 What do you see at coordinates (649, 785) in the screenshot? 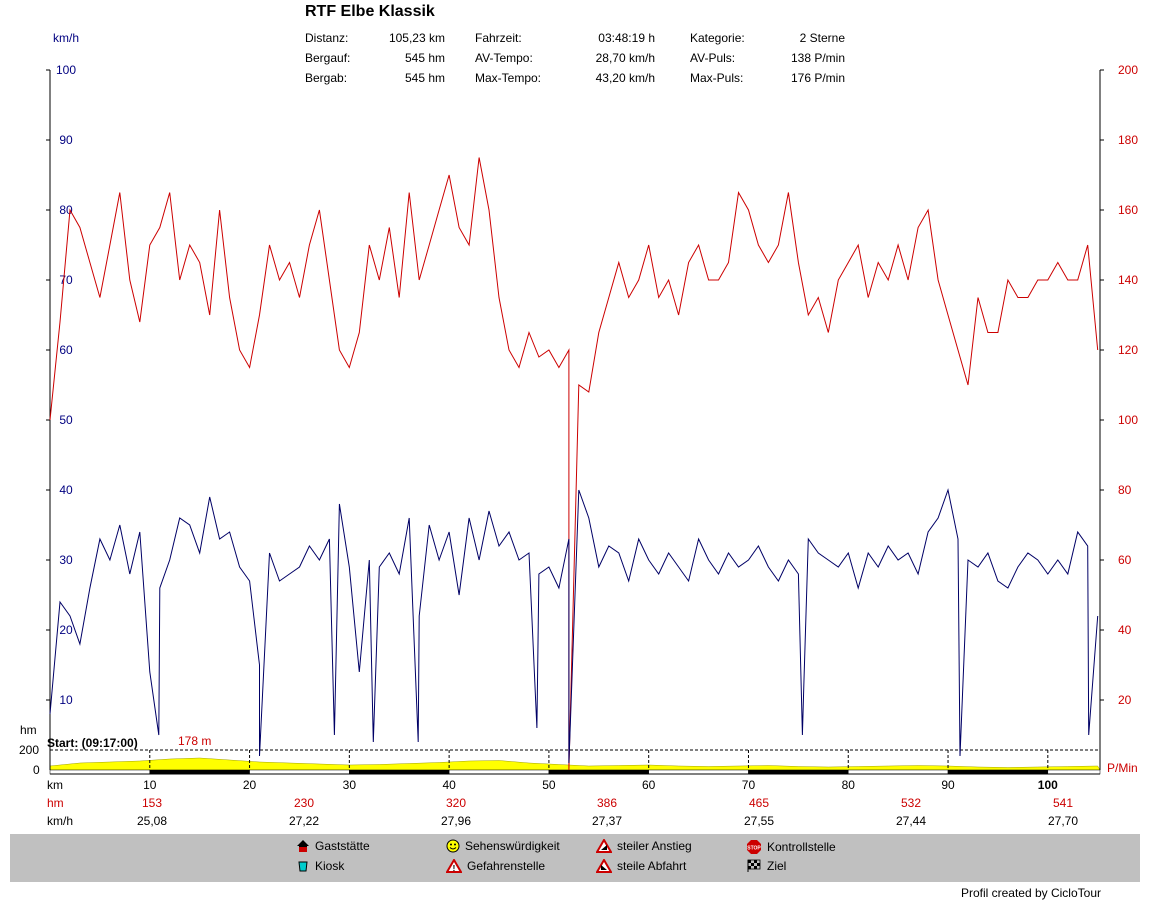
I see `km-row-tick-60: 60` at bounding box center [649, 785].